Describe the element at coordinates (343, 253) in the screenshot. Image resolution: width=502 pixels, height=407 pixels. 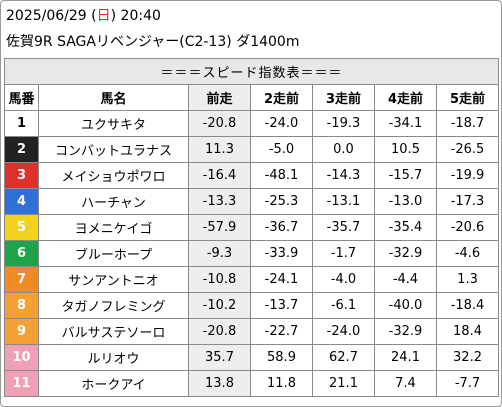
I see `speed-value-3back: -1.7` at that location.